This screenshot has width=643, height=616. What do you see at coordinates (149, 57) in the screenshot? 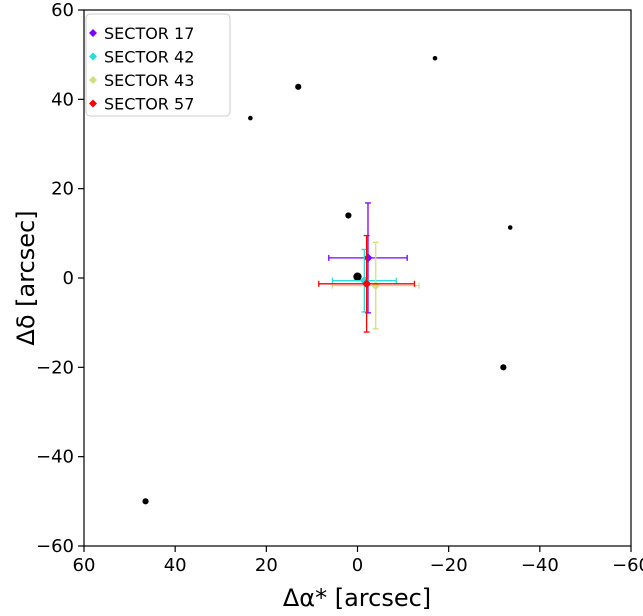
I see `legend-label: SECTOR 42` at bounding box center [149, 57].